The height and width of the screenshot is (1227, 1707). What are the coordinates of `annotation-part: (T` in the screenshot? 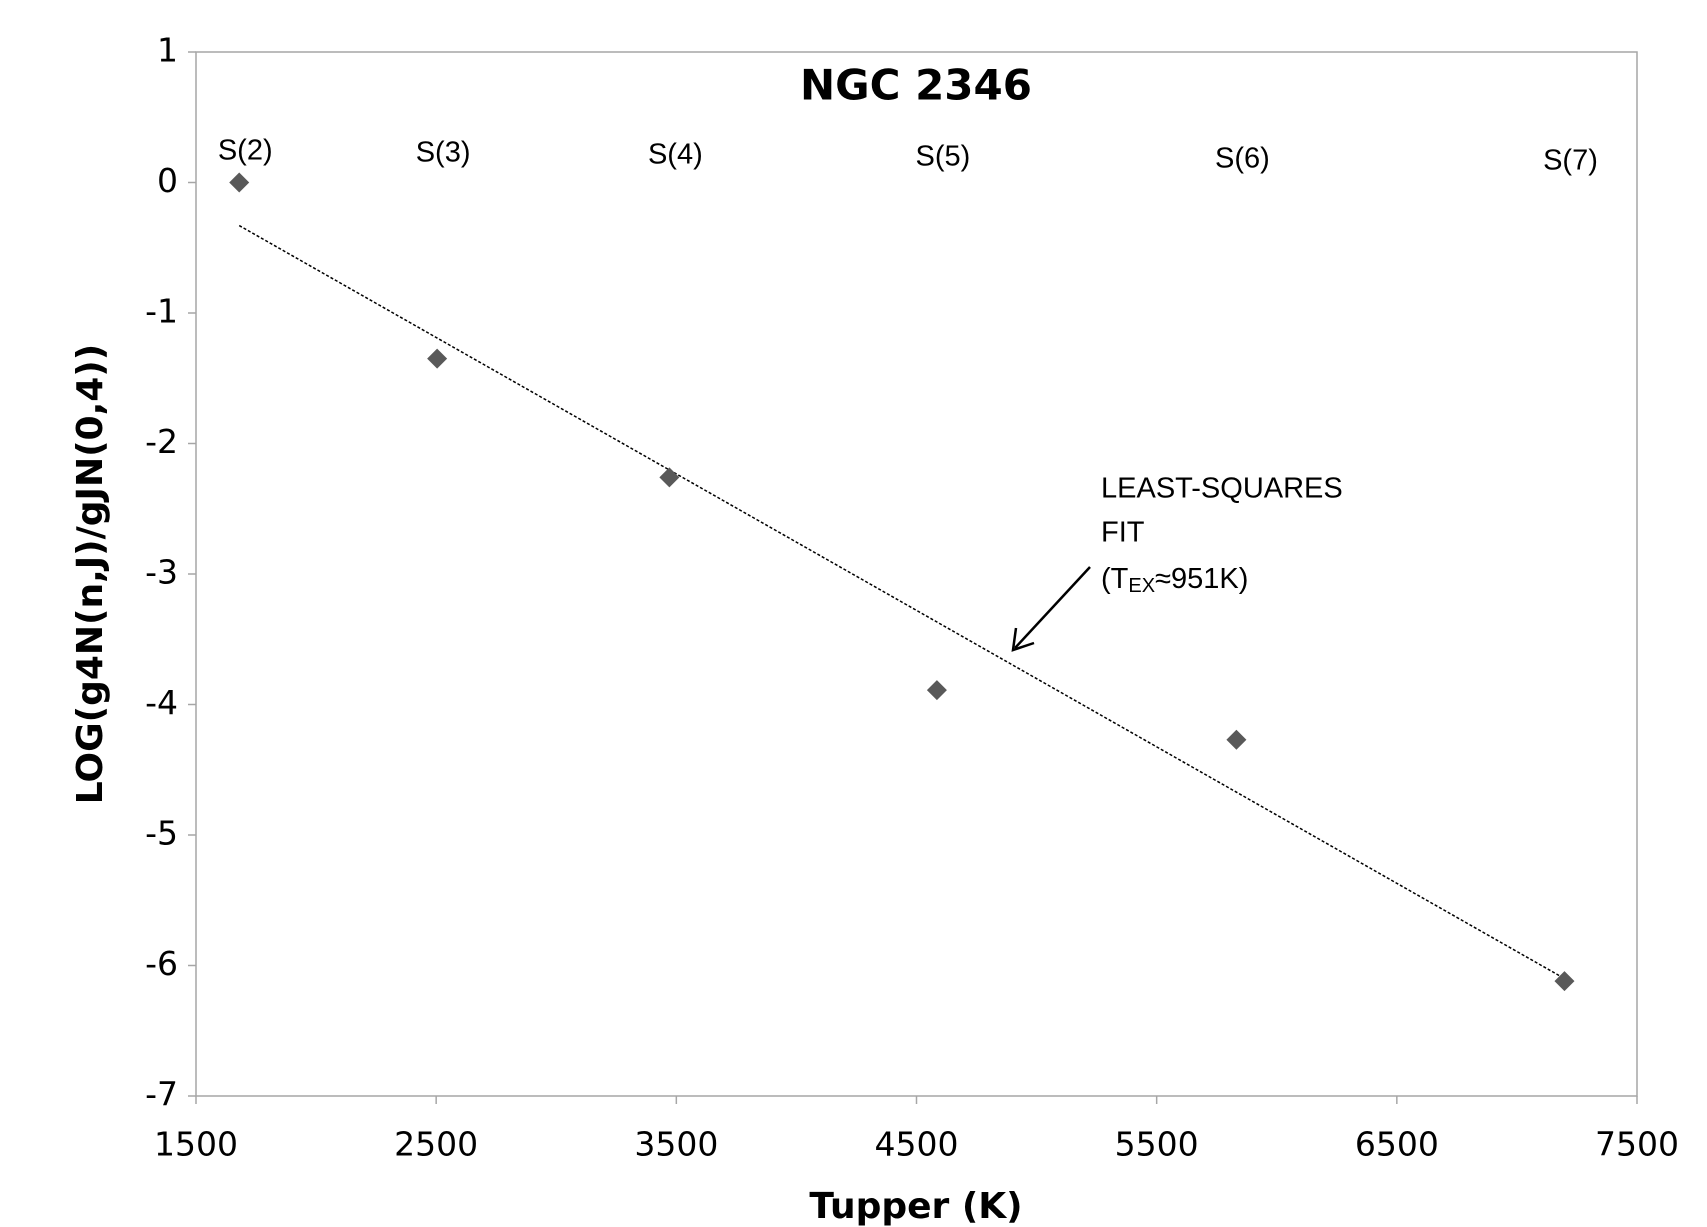 It's located at (1115, 579).